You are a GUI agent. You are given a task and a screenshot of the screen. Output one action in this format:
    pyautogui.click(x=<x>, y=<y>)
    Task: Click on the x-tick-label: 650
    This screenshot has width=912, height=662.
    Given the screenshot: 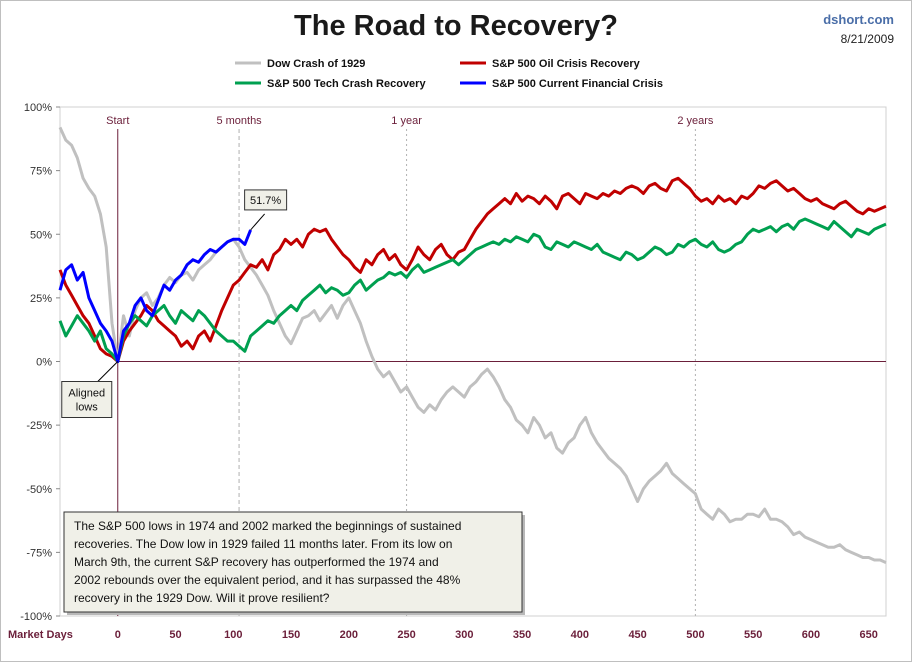 What is the action you would take?
    pyautogui.click(x=868, y=635)
    